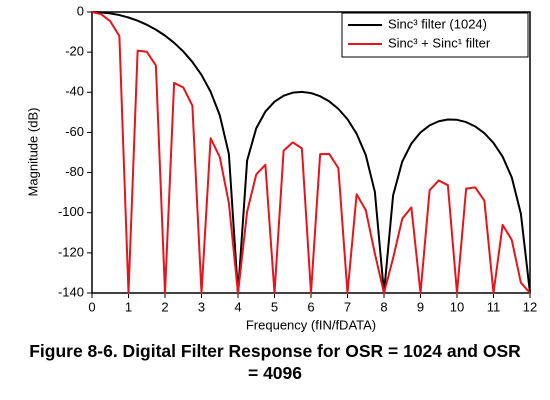 The width and height of the screenshot is (550, 400). Describe the element at coordinates (494, 306) in the screenshot. I see `x-tick-label: 11` at that location.